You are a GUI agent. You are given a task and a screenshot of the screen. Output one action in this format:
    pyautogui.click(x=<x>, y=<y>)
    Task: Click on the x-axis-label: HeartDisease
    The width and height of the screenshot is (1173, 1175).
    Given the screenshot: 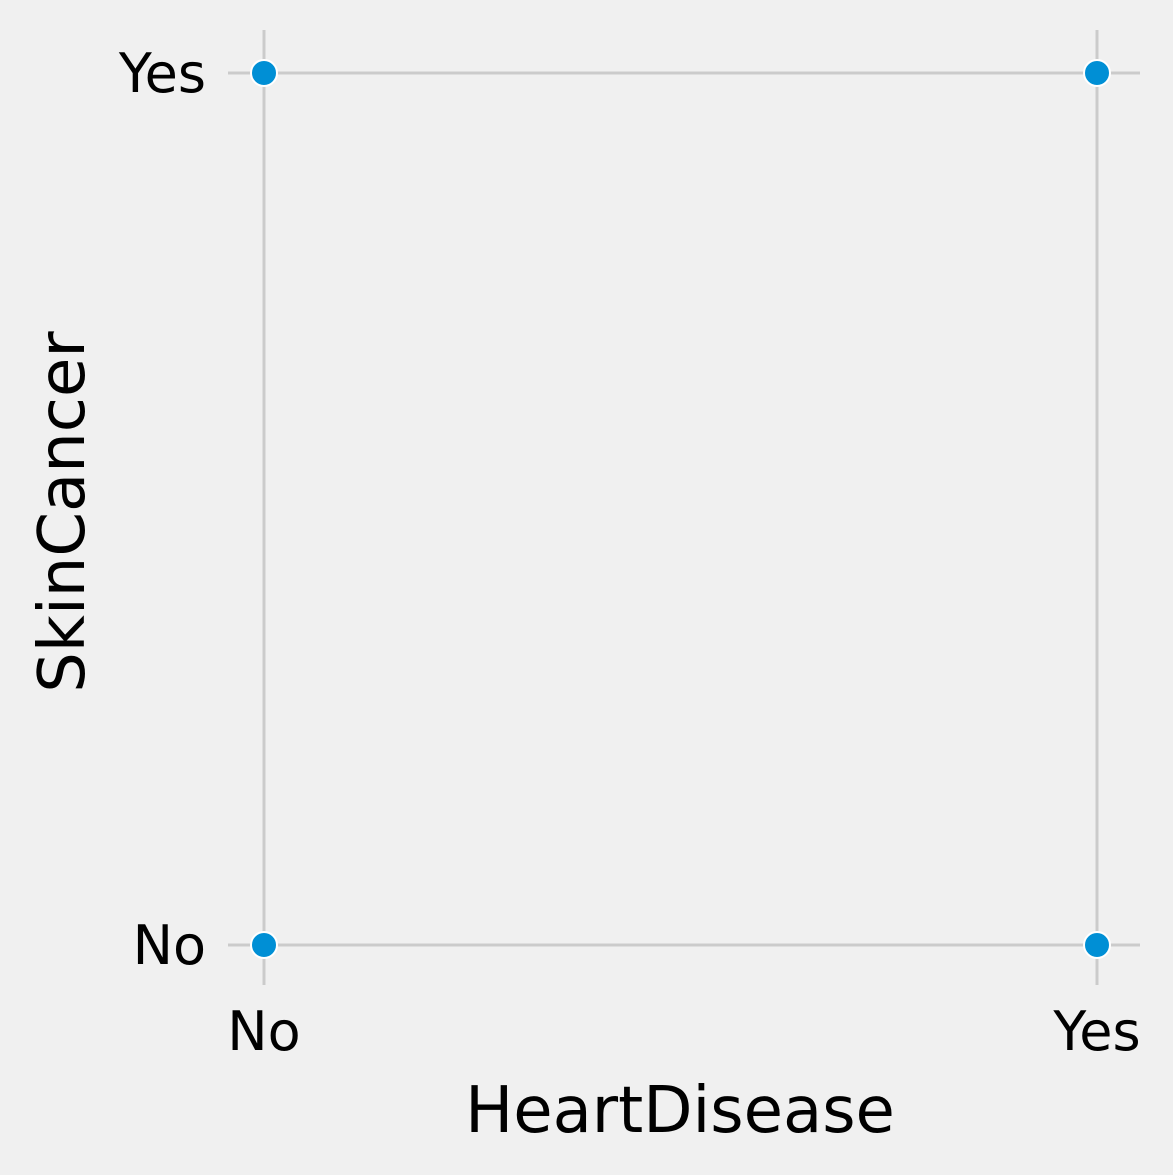 What is the action you would take?
    pyautogui.click(x=680, y=1111)
    